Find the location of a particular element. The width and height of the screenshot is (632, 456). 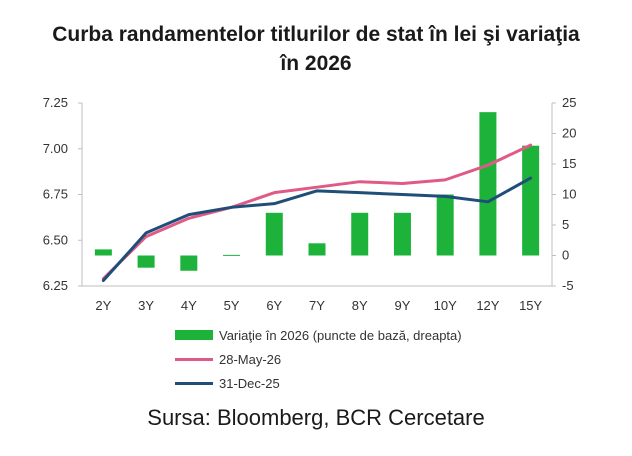

x-tick-label: 7Y is located at coordinates (317, 305).